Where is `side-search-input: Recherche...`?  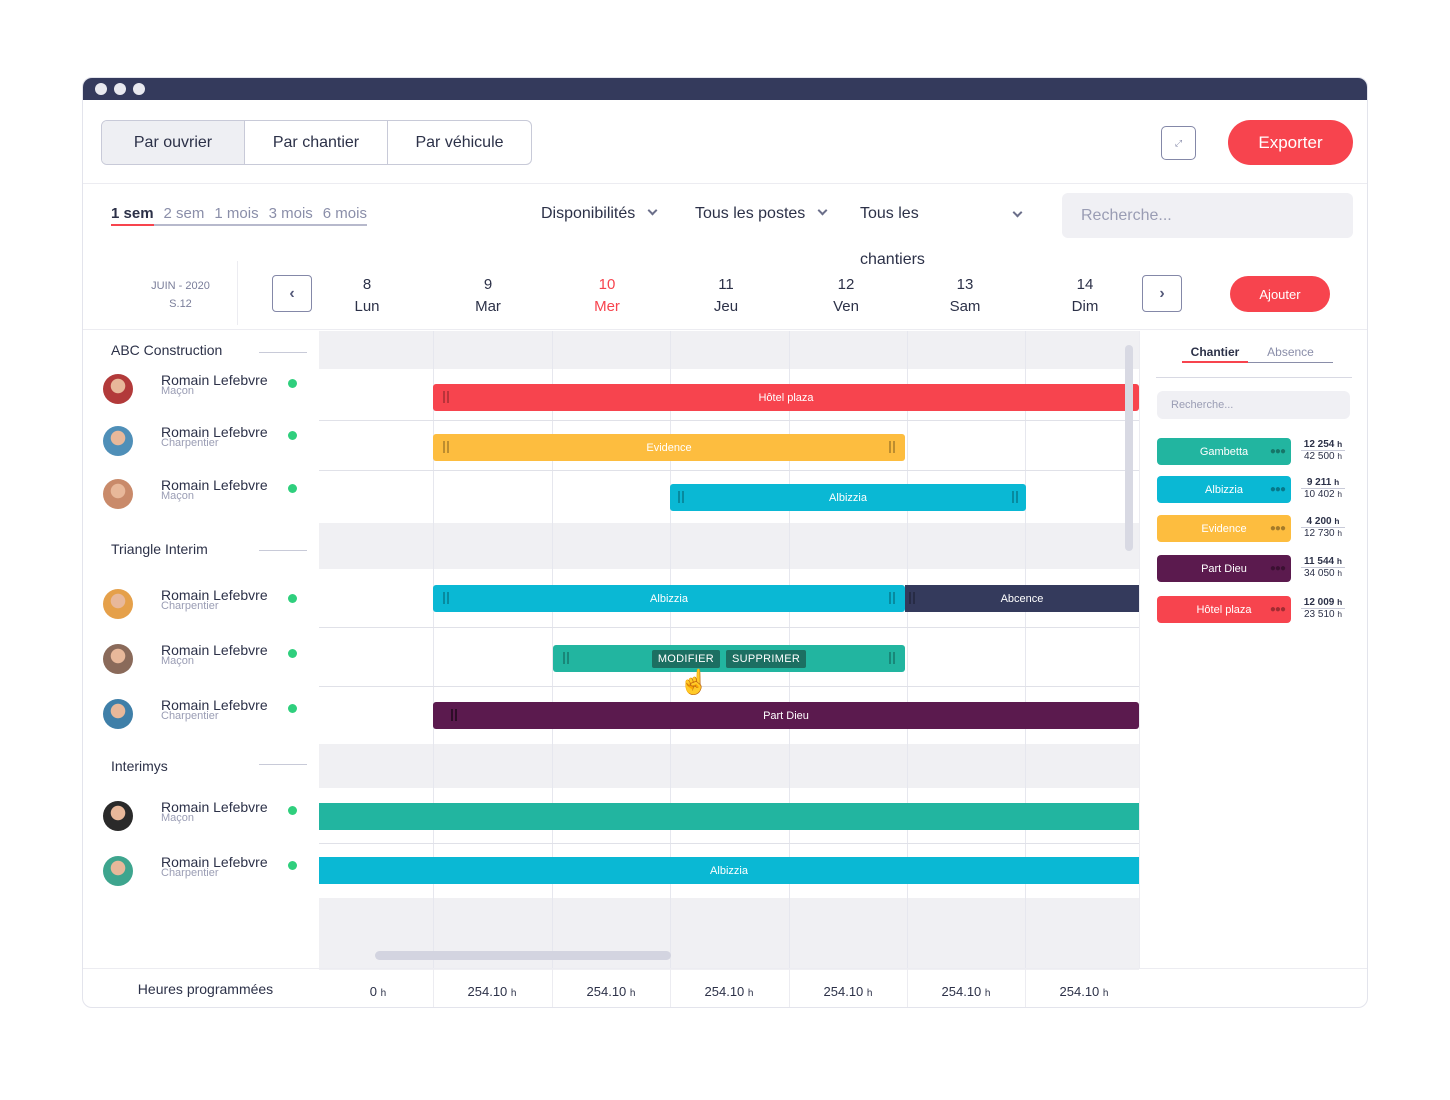 side-search-input: Recherche... is located at coordinates (1253, 405).